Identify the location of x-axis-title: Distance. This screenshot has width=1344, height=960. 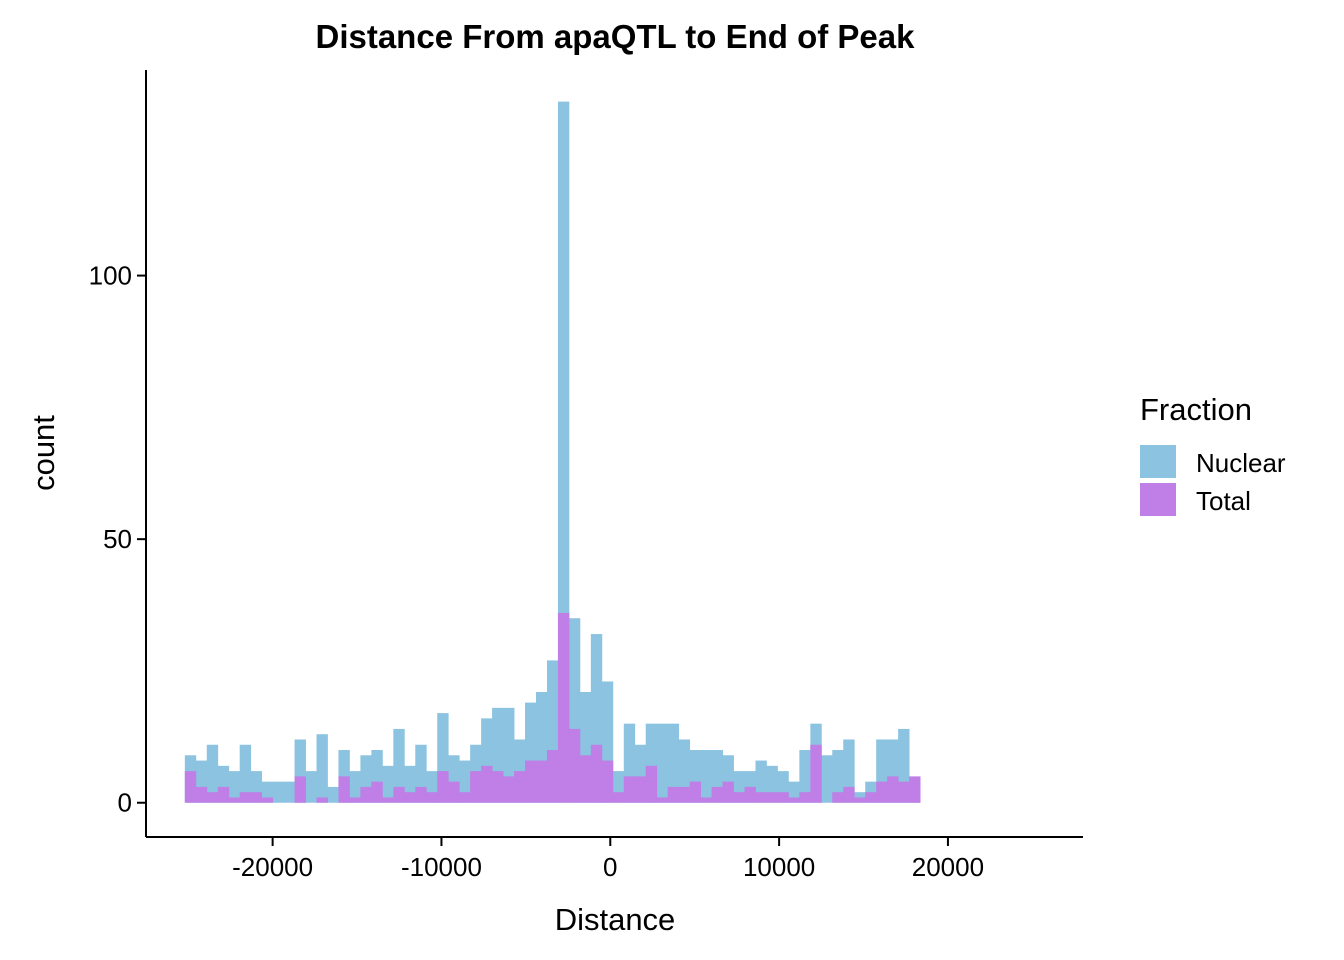
(615, 919).